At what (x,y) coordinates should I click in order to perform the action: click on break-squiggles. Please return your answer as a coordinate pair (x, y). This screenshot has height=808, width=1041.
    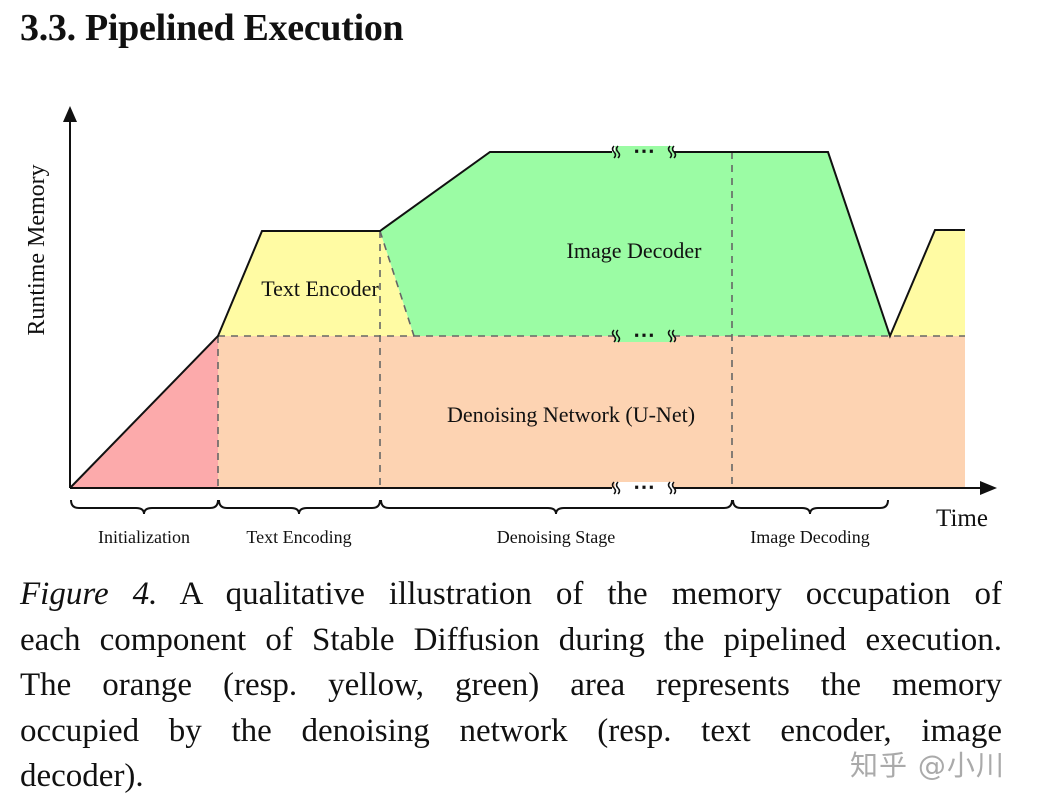
    Looking at the image, I should click on (644, 320).